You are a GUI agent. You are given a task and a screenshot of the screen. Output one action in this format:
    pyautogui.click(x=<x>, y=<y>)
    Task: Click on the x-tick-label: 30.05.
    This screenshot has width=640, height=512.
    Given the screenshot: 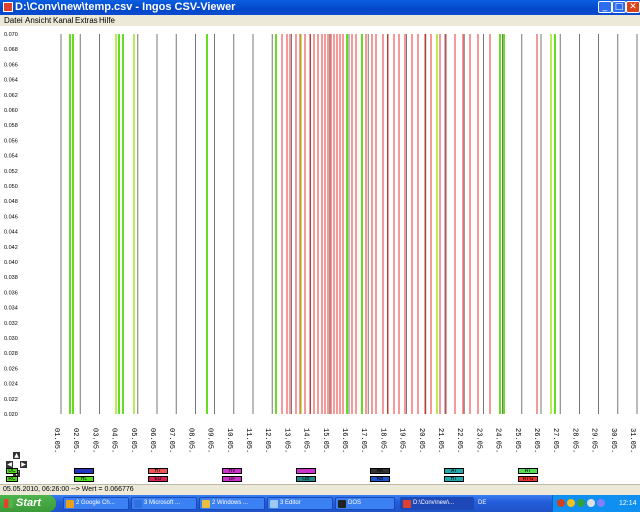 What is the action you would take?
    pyautogui.click(x=613, y=440)
    